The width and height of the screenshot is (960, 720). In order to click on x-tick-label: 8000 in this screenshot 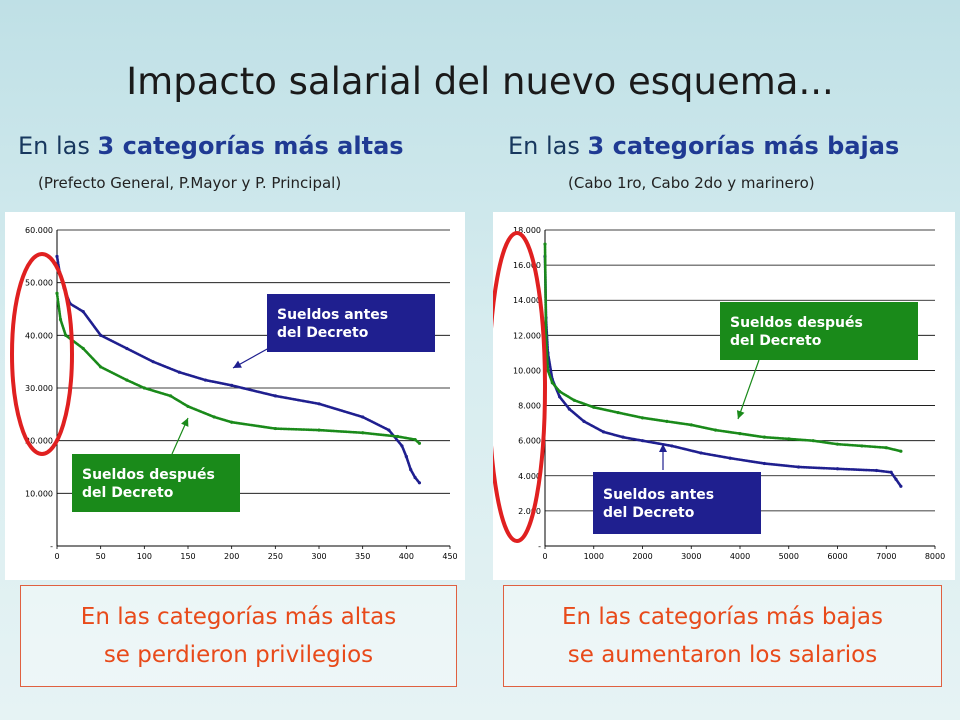, I will do `click(935, 556)`.